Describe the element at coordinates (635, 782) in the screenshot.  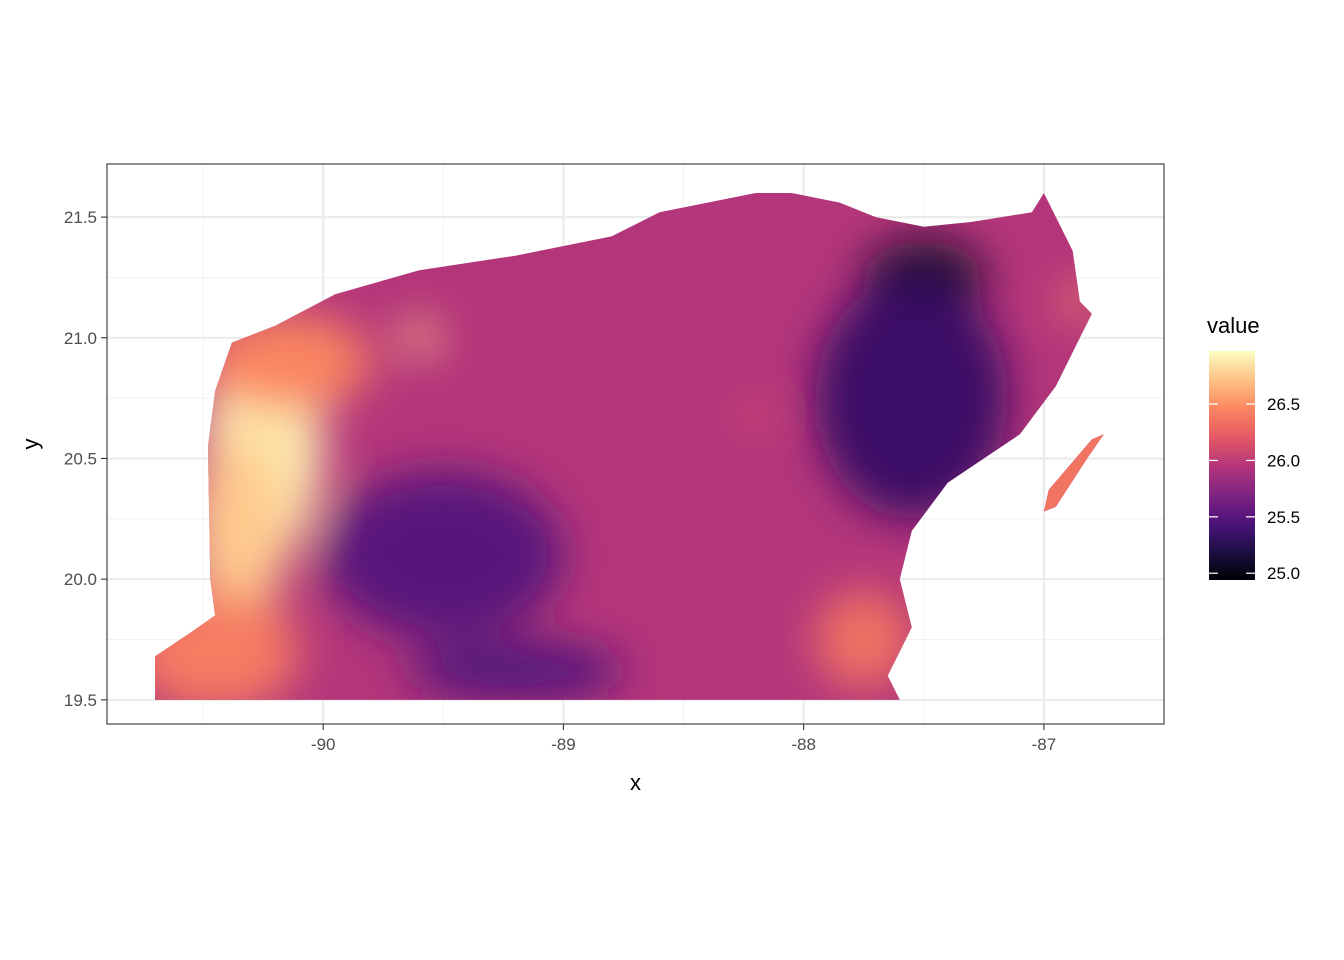
I see `x-axis-title: x` at that location.